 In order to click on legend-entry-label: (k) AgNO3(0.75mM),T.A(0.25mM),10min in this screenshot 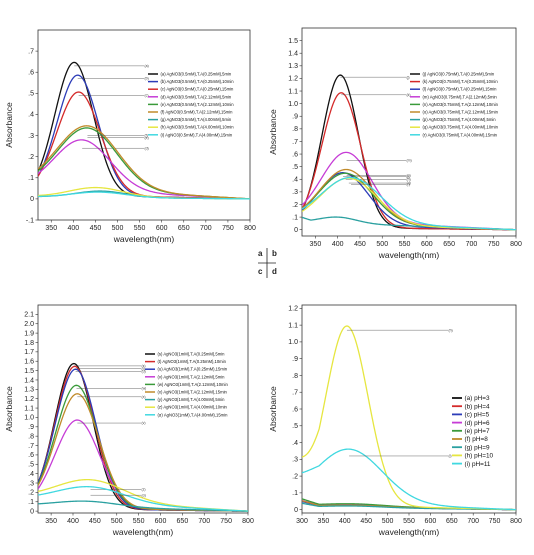, I will do `click(461, 81)`.